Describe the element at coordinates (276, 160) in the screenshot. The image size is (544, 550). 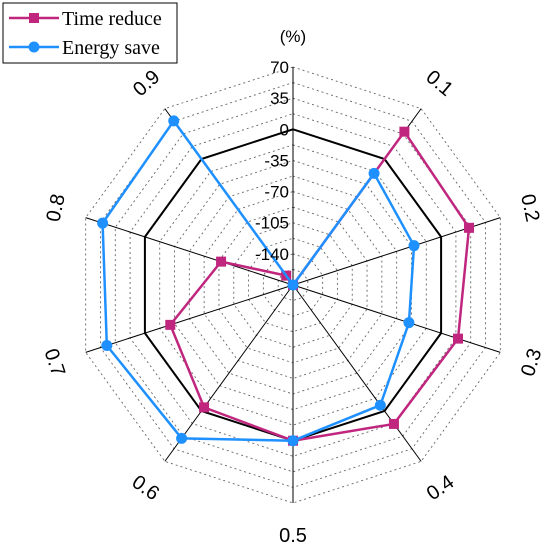
I see `radial-tick-label: -35` at that location.